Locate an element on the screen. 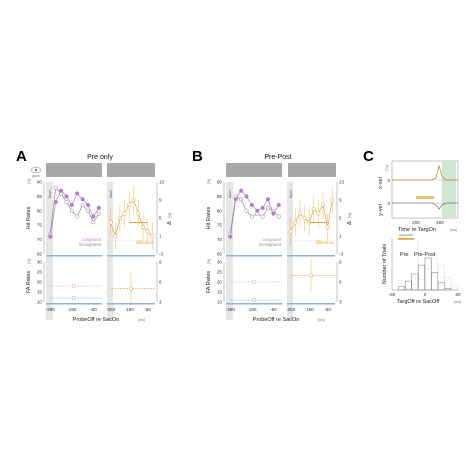 The image size is (474, 474). hist-x-unit: [ms] is located at coordinates (457, 302).